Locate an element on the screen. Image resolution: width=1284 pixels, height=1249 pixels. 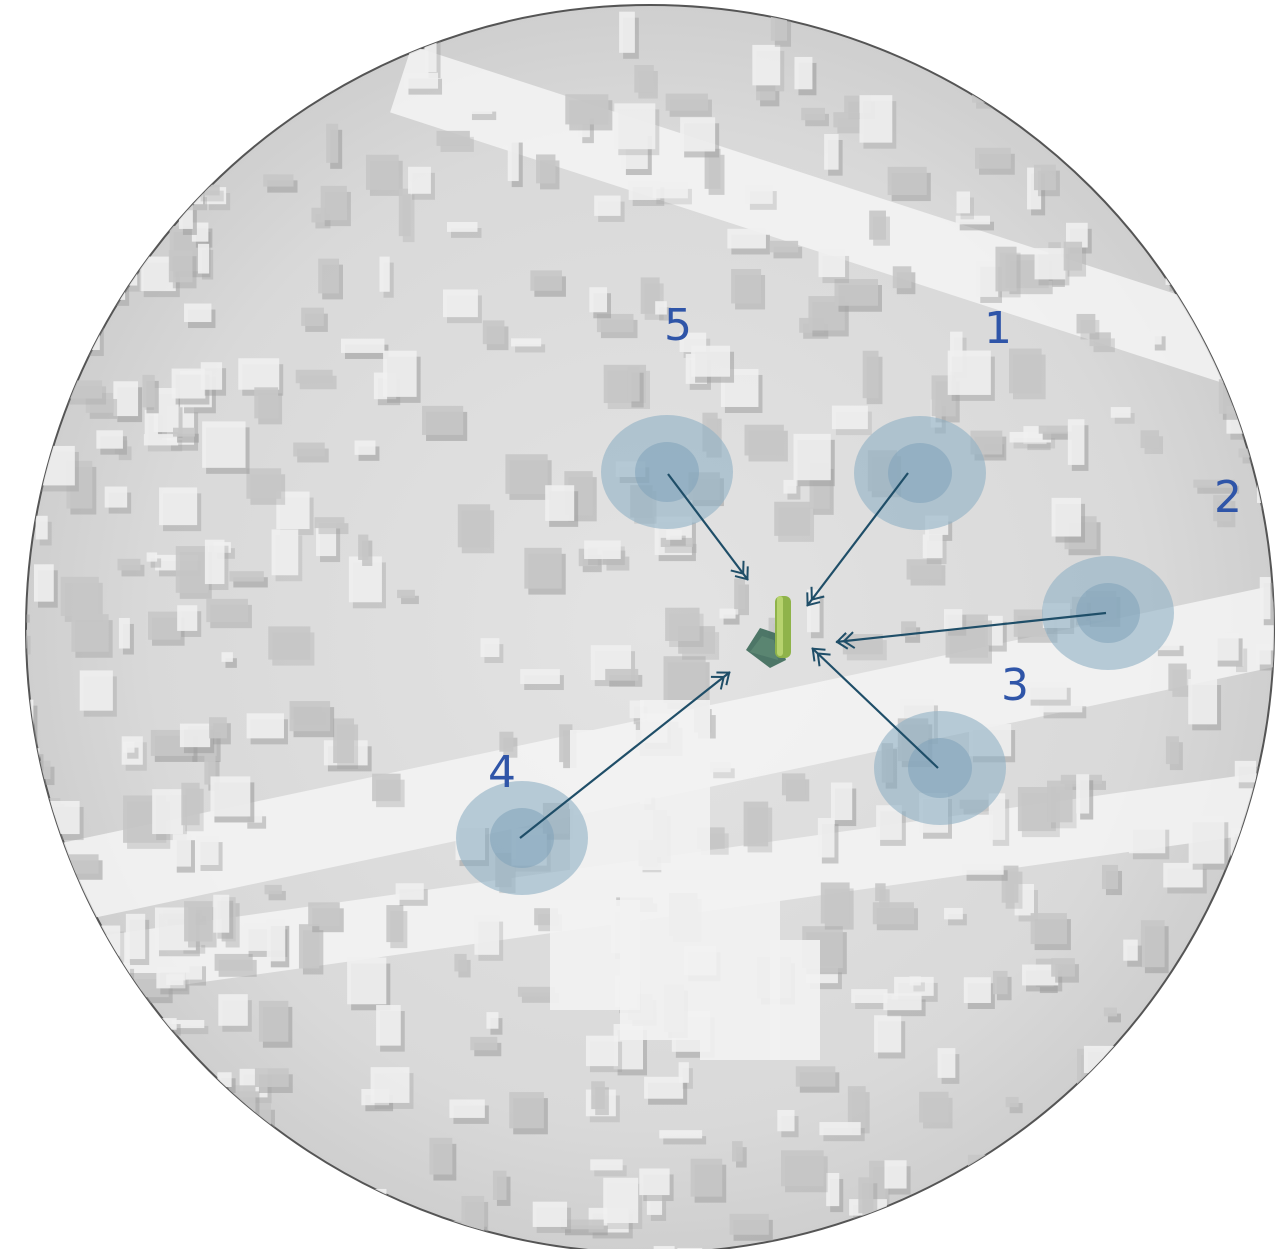
target-building is located at coordinates (768, 632).